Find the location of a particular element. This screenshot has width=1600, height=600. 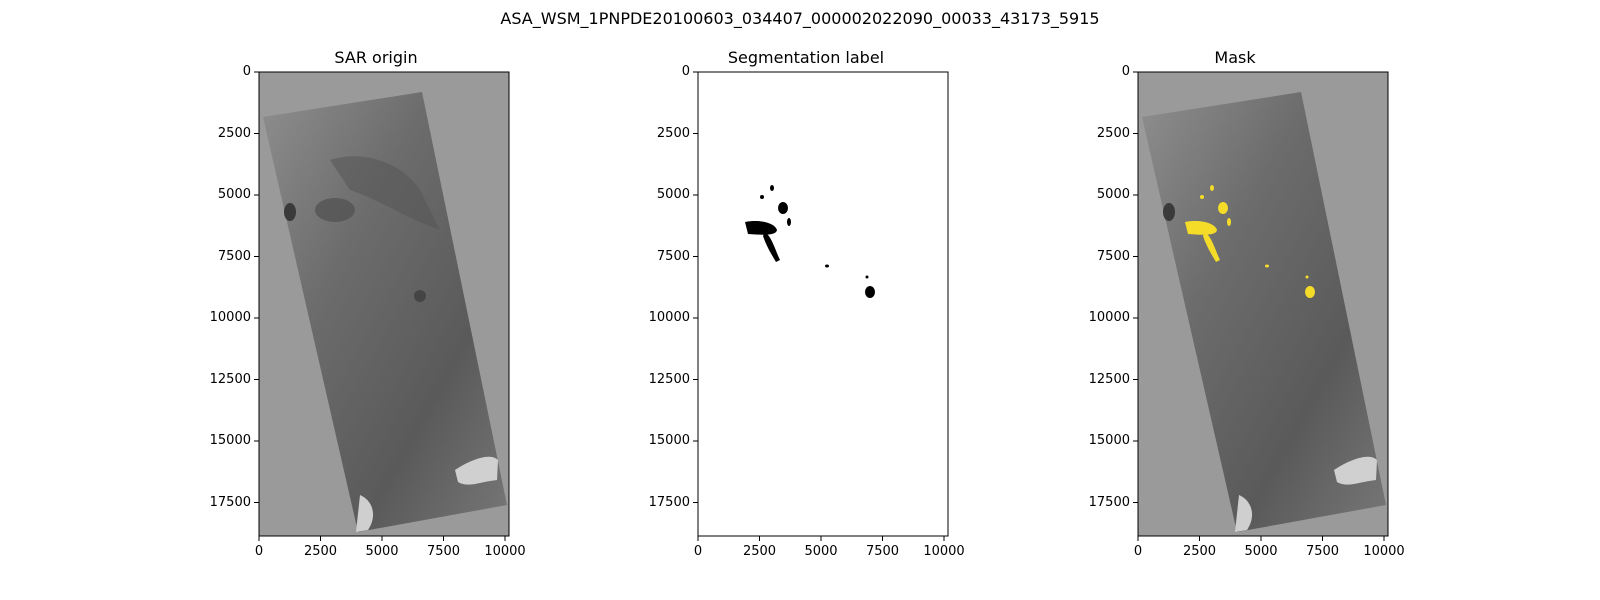

panel-title-sar-origin: SAR origin is located at coordinates (376, 57).